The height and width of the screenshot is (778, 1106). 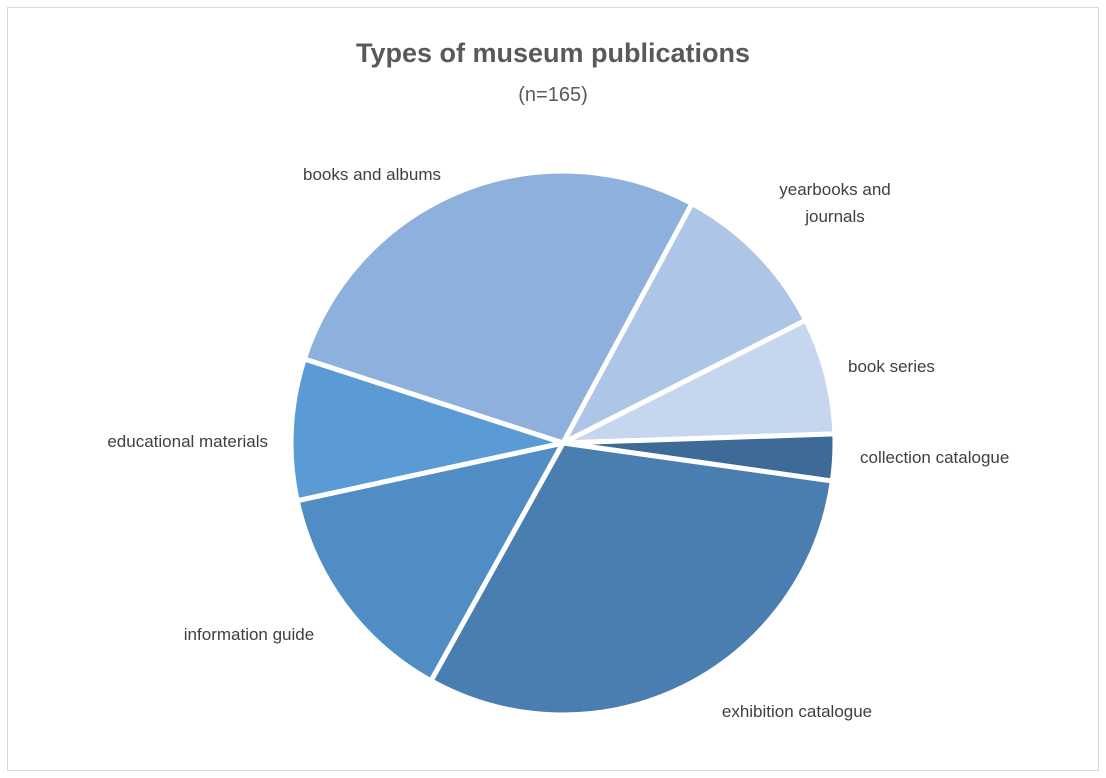 I want to click on slice-label-books-and-albums: books and albums, so click(x=372, y=174).